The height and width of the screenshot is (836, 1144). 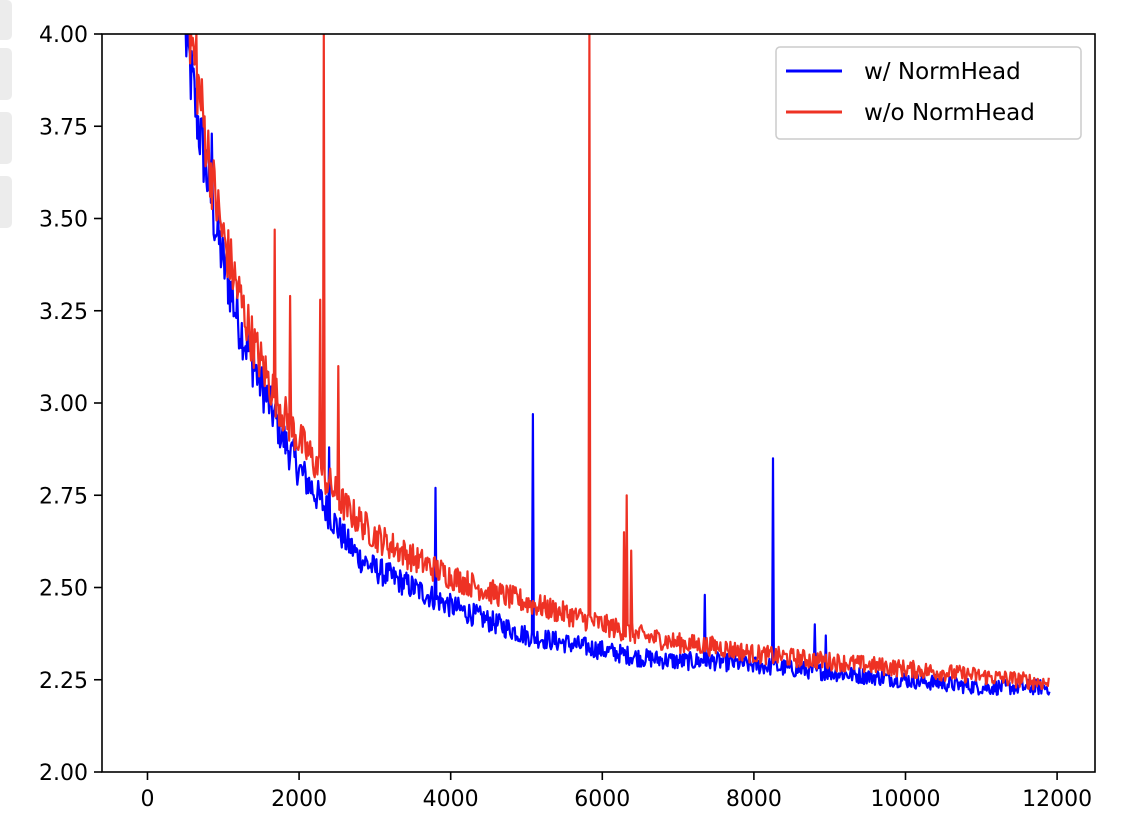 What do you see at coordinates (63, 127) in the screenshot?
I see `y-tick-label-7: 3.75` at bounding box center [63, 127].